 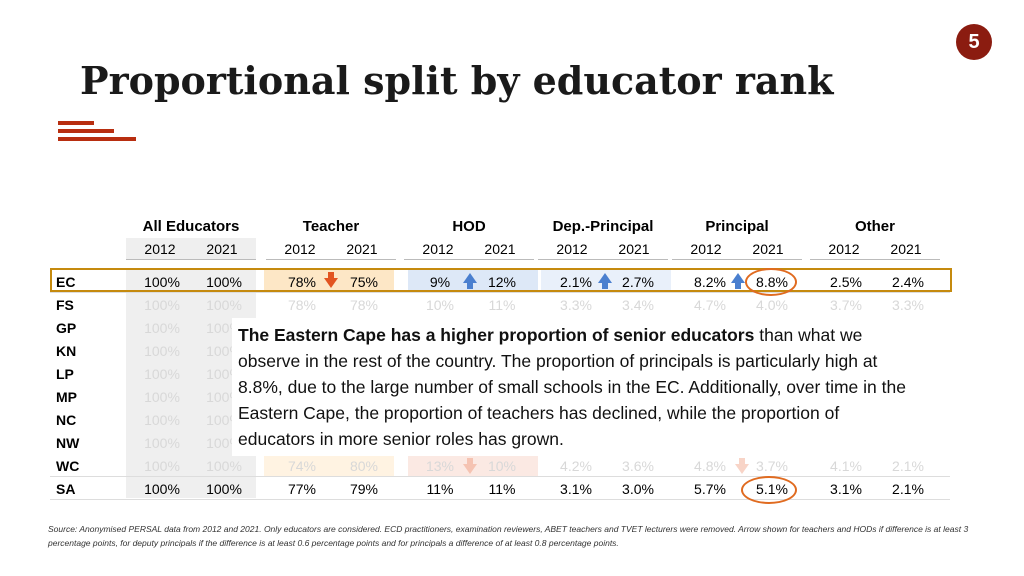 I want to click on row-label: SA, so click(x=66, y=489).